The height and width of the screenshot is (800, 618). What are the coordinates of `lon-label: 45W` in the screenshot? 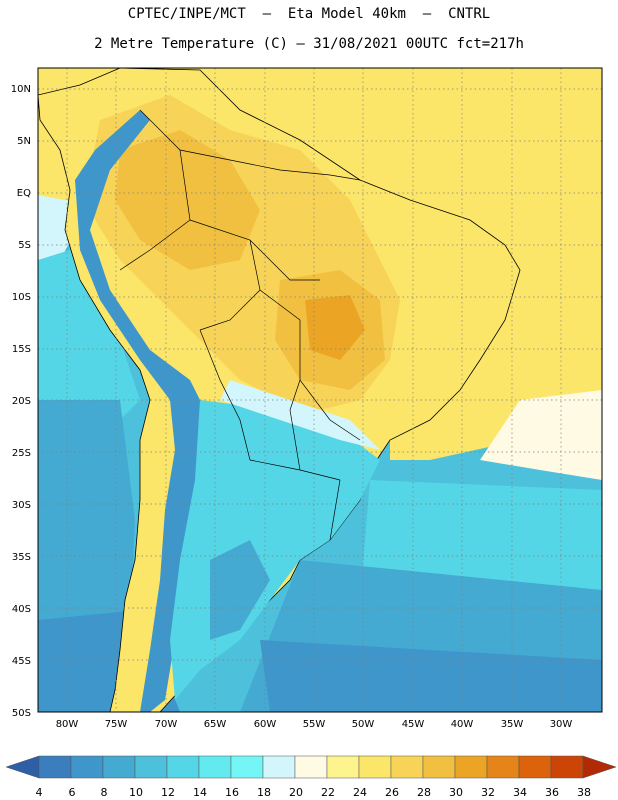 It's located at (413, 724).